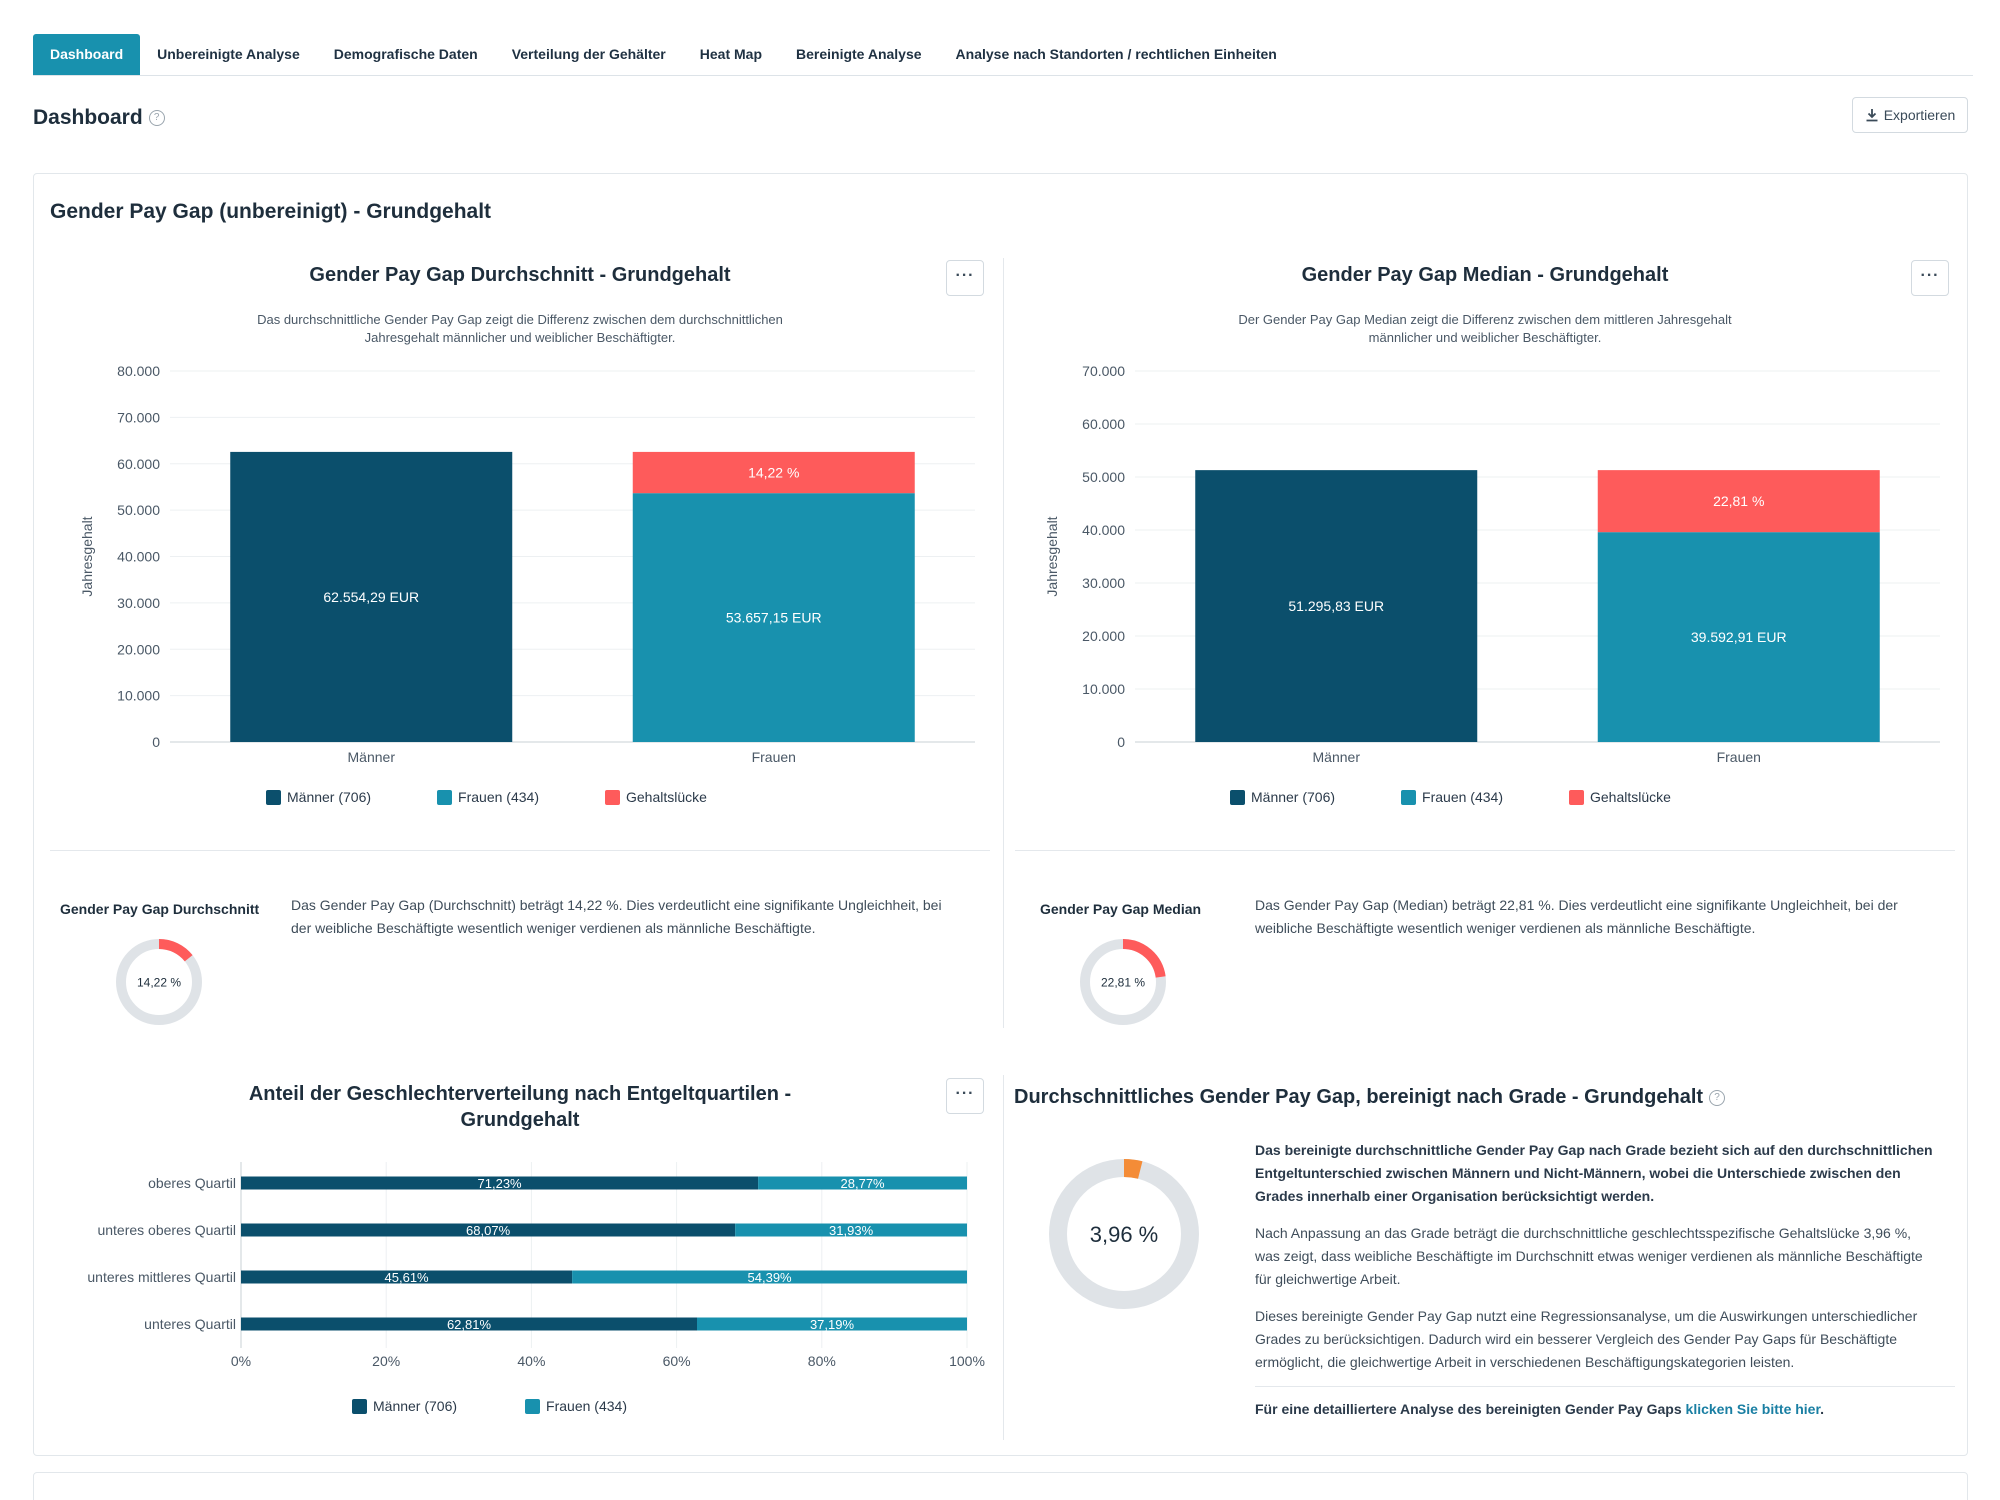  I want to click on adjusted-details-link: klicken Sie bitte hier, so click(1753, 1409).